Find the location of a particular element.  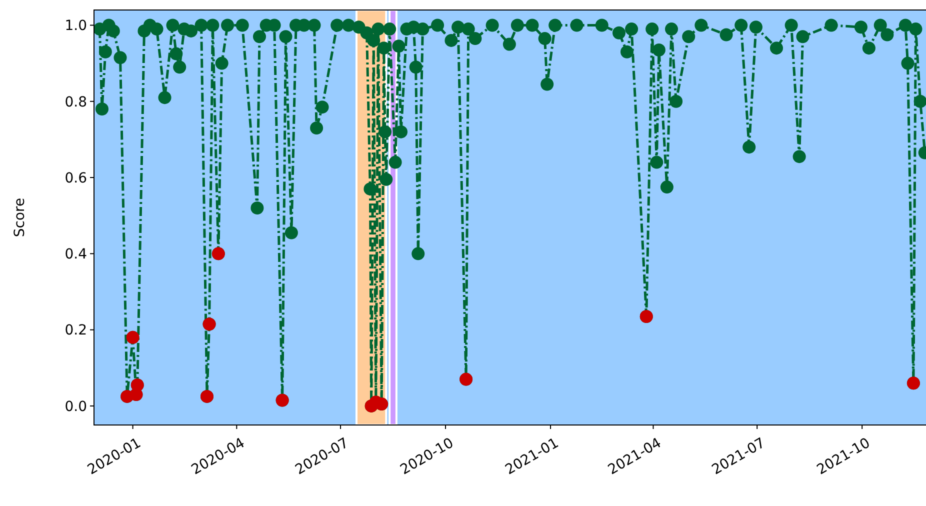

y-tick-label: 0.6 is located at coordinates (76, 178).